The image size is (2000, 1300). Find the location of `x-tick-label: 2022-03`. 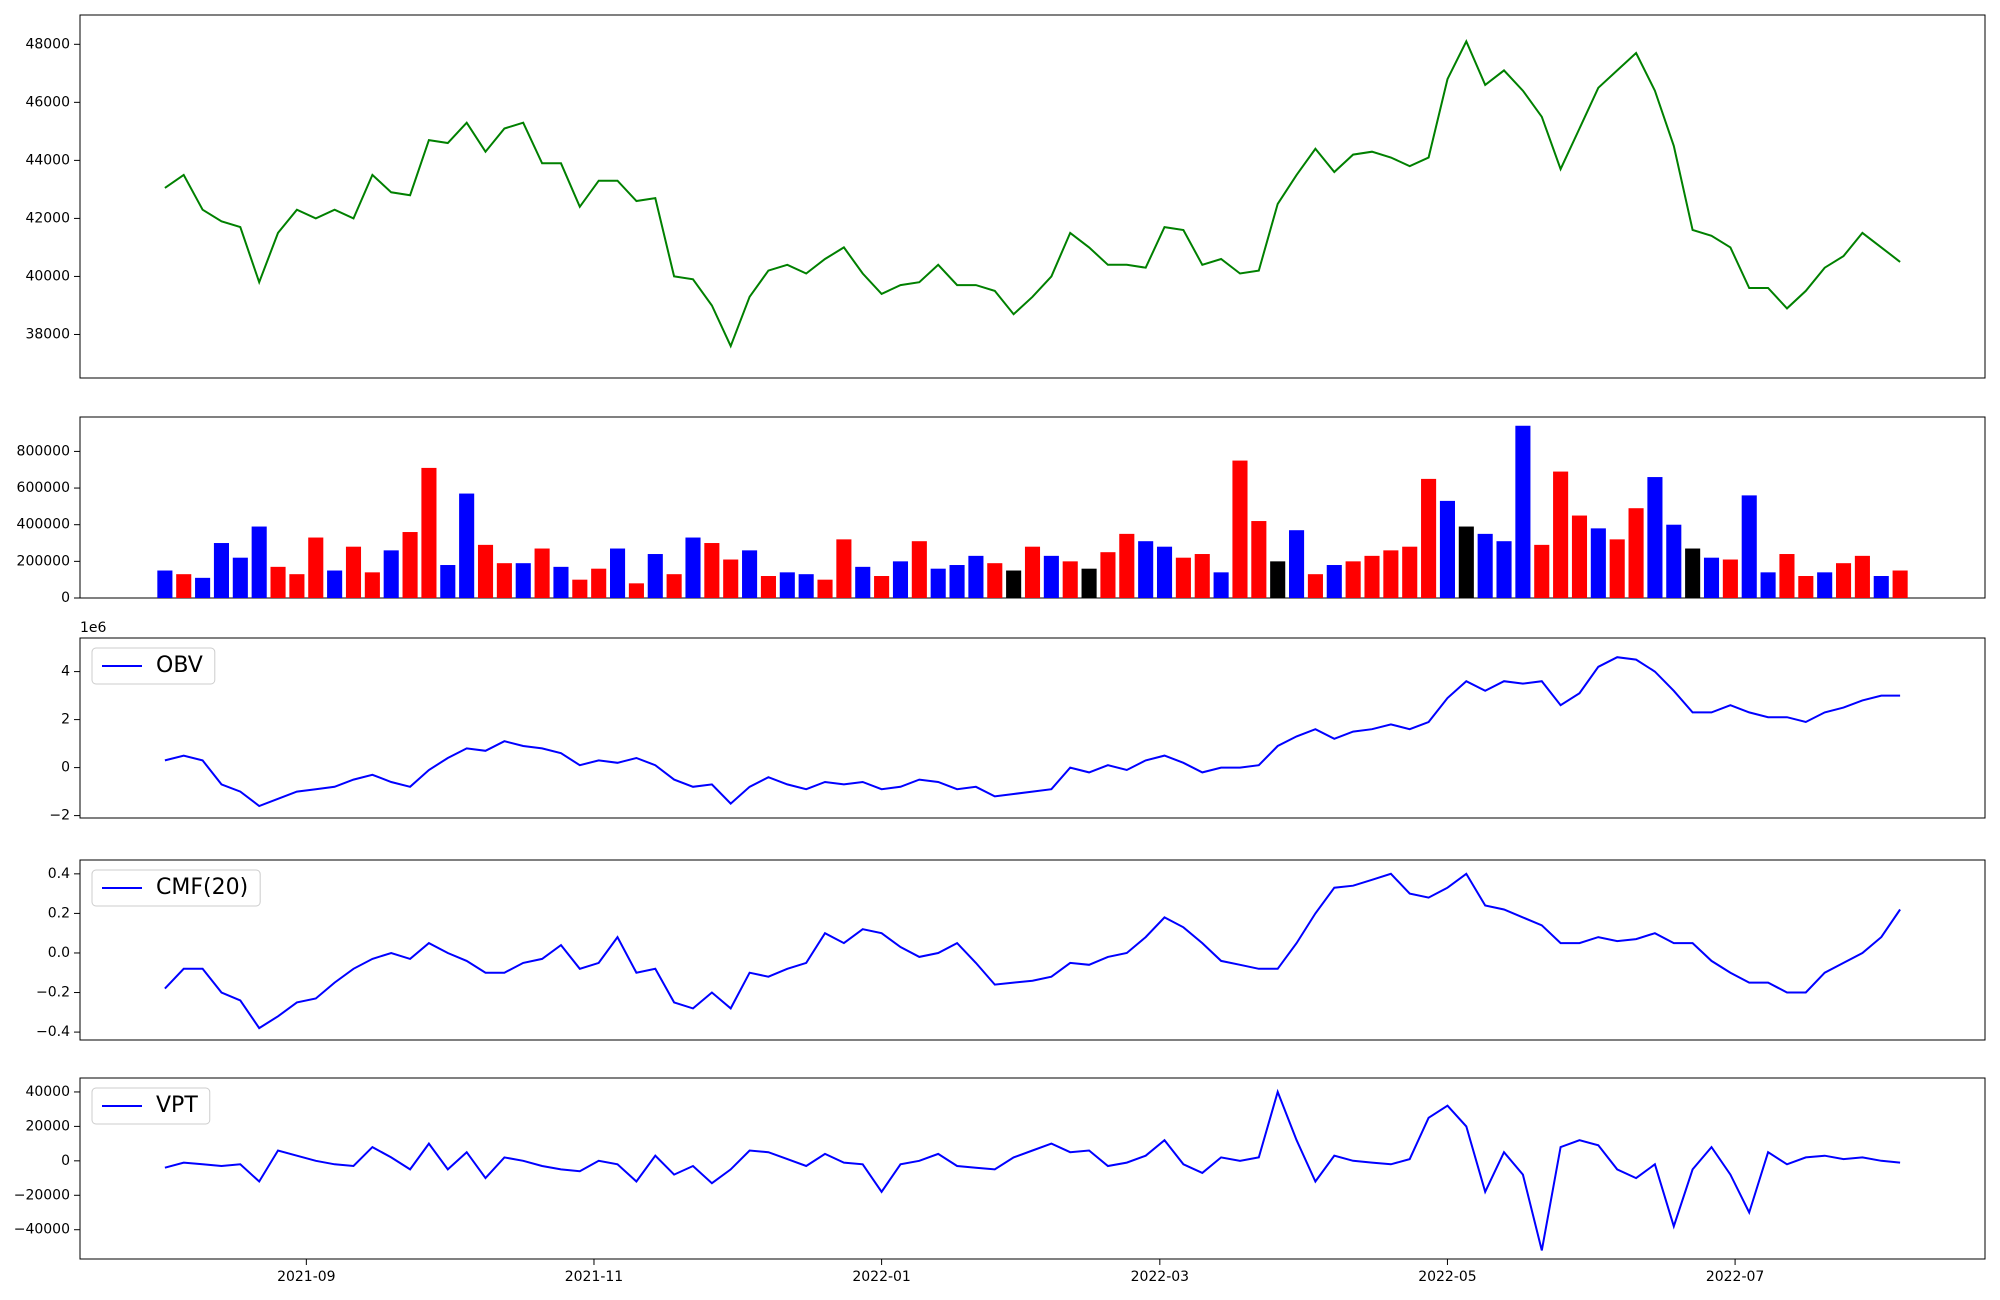

x-tick-label: 2022-03 is located at coordinates (1160, 1277).